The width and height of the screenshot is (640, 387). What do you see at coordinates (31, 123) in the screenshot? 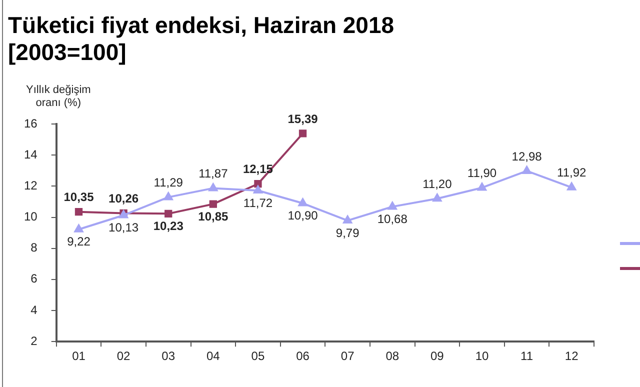
I see `y-tick-label: 16` at bounding box center [31, 123].